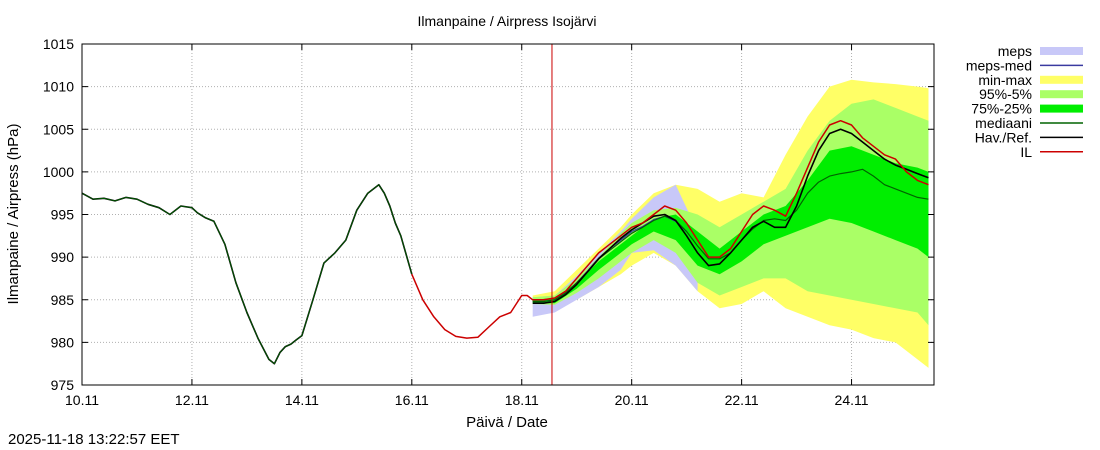  What do you see at coordinates (507, 422) in the screenshot?
I see `x-axis-title: Päivä / Date` at bounding box center [507, 422].